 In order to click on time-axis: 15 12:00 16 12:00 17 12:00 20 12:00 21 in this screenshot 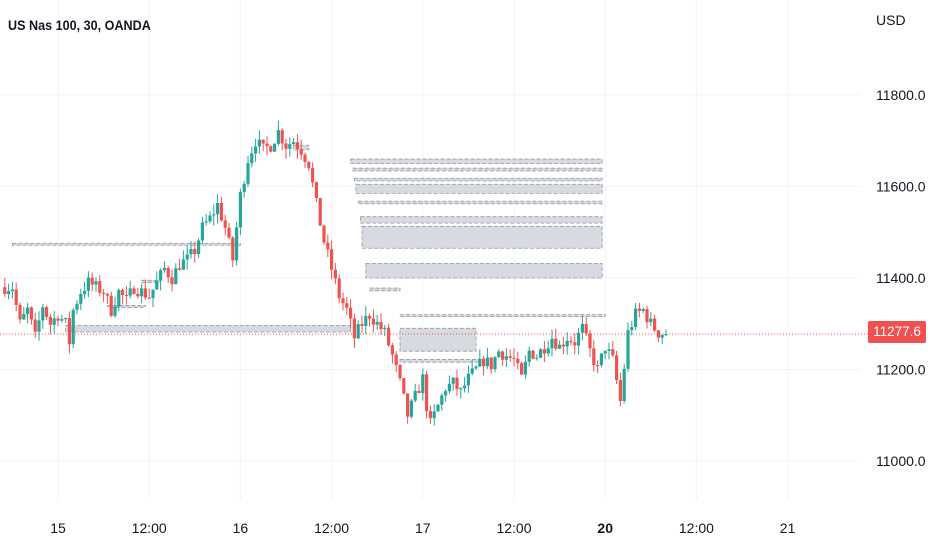, I will do `click(422, 528)`.